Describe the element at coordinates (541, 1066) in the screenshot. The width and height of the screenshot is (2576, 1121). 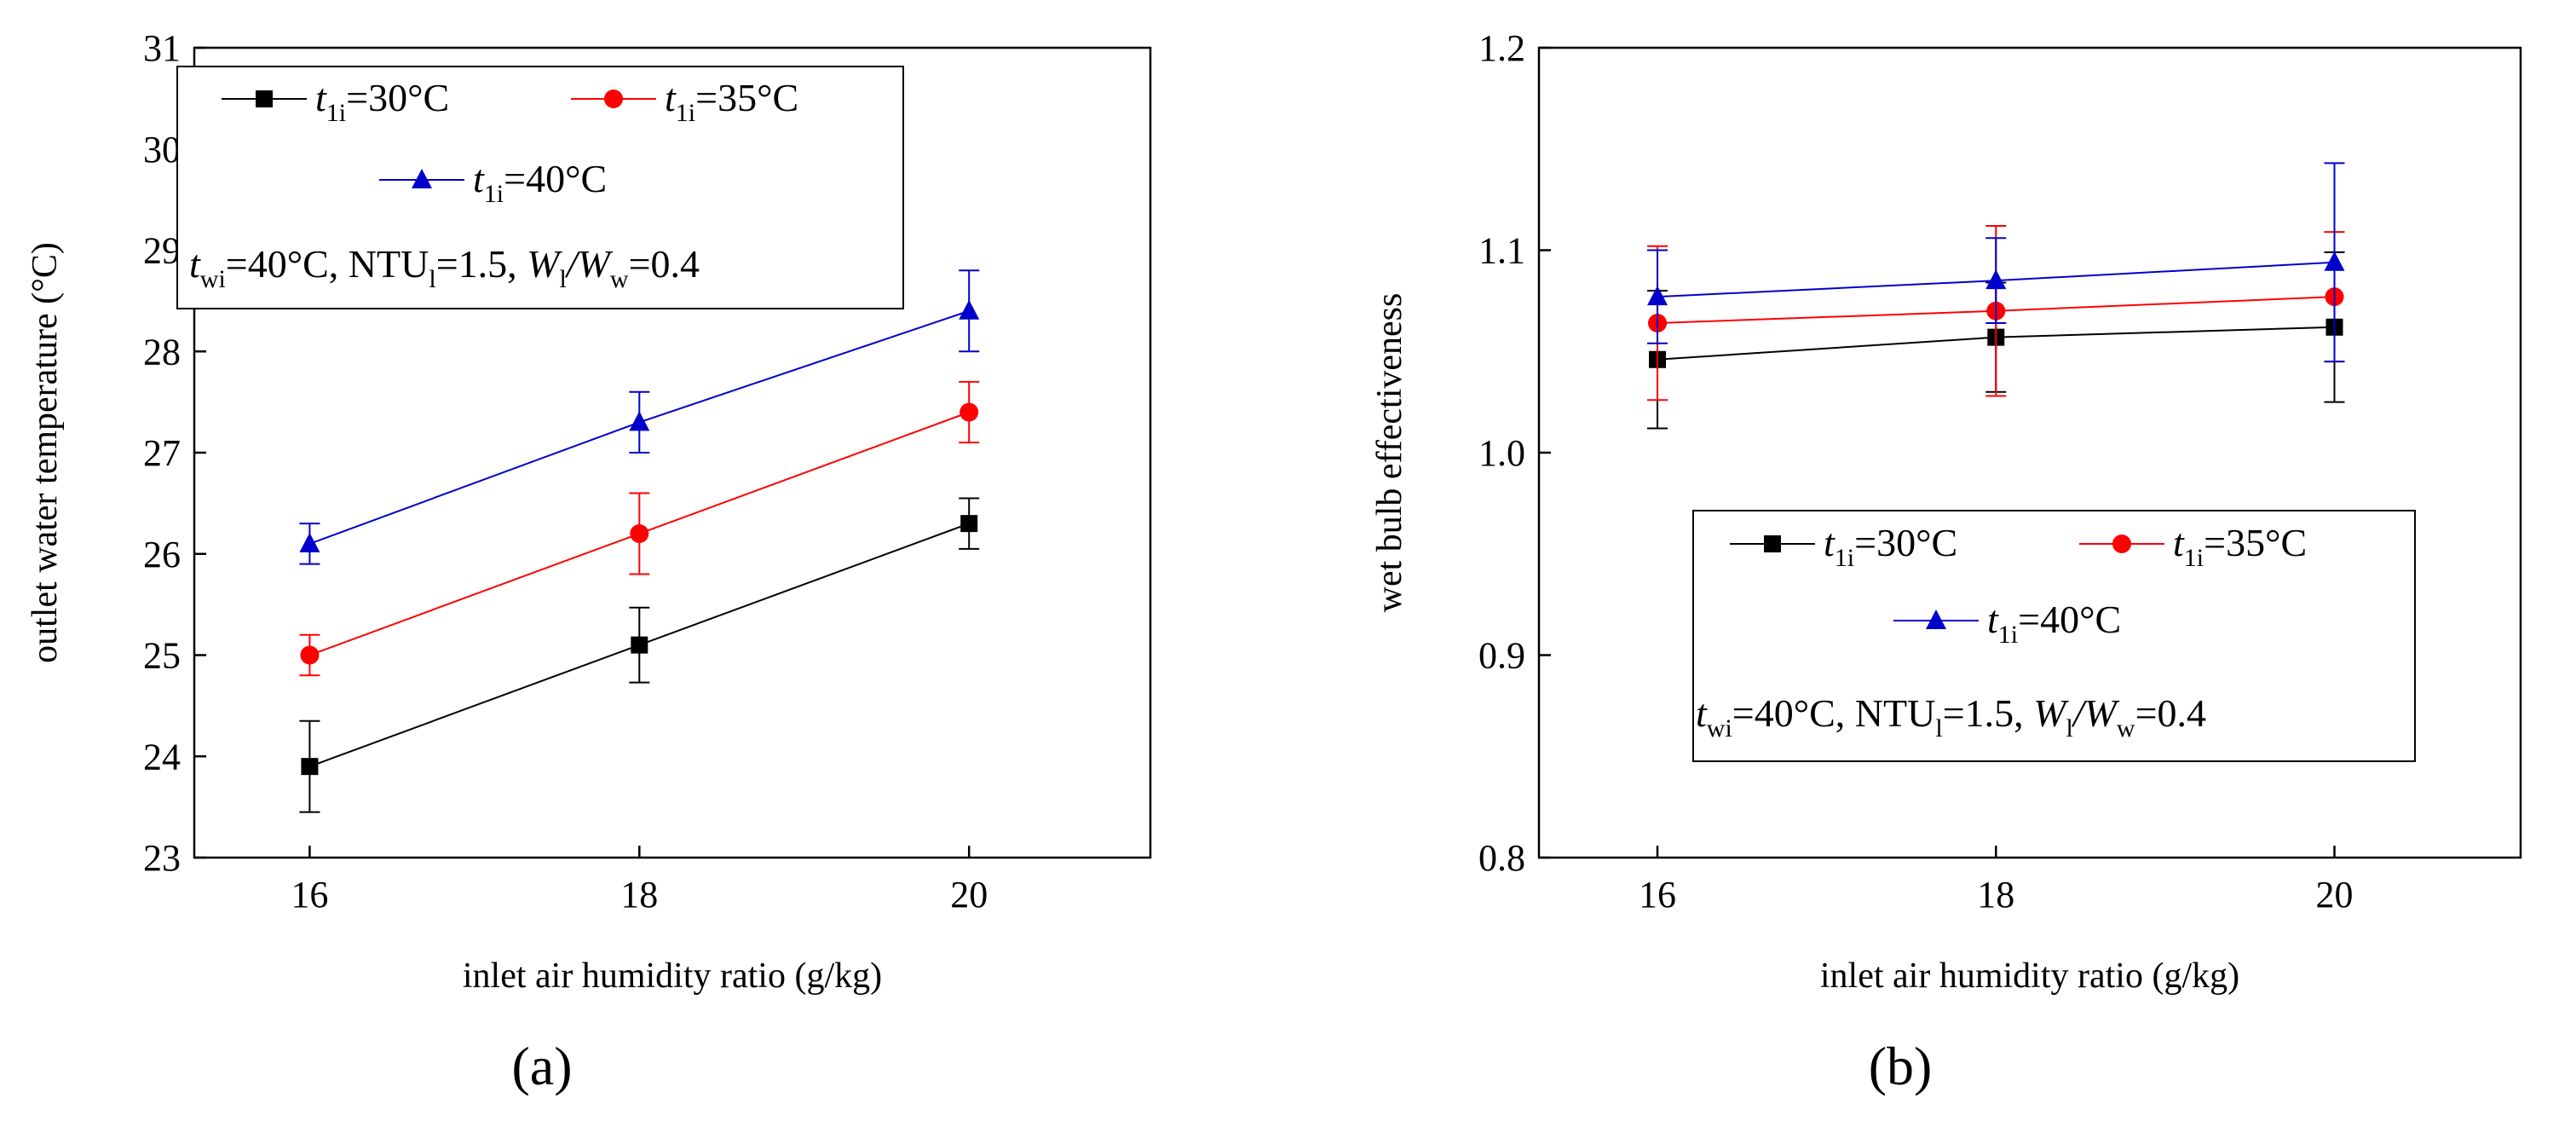
I see `panel-label: (a)` at that location.